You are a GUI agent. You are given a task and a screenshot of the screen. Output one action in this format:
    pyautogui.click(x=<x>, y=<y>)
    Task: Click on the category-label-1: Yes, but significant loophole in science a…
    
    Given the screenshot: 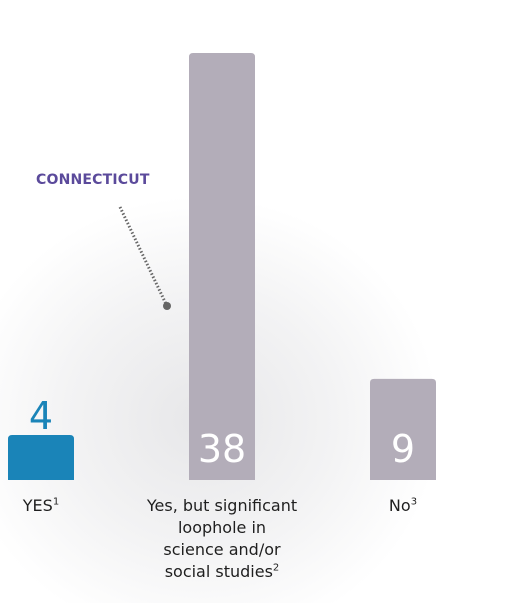 What is the action you would take?
    pyautogui.click(x=222, y=538)
    